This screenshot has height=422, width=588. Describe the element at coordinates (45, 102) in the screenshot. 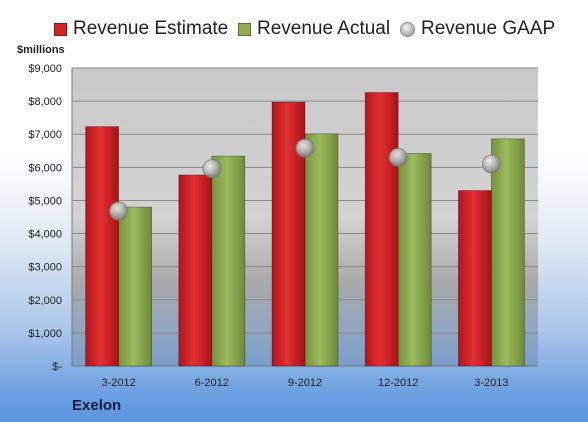

I see `y-tick-label: $8,000` at that location.